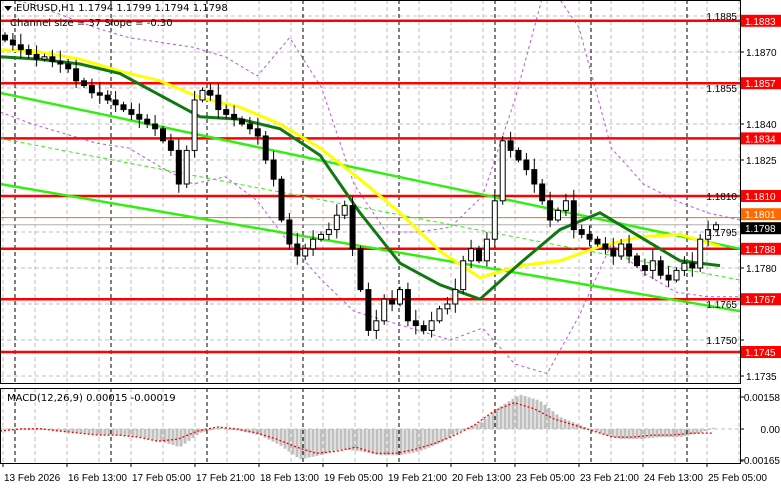  Describe the element at coordinates (721, 89) in the screenshot. I see `price-tick-label: 1.1855` at that location.